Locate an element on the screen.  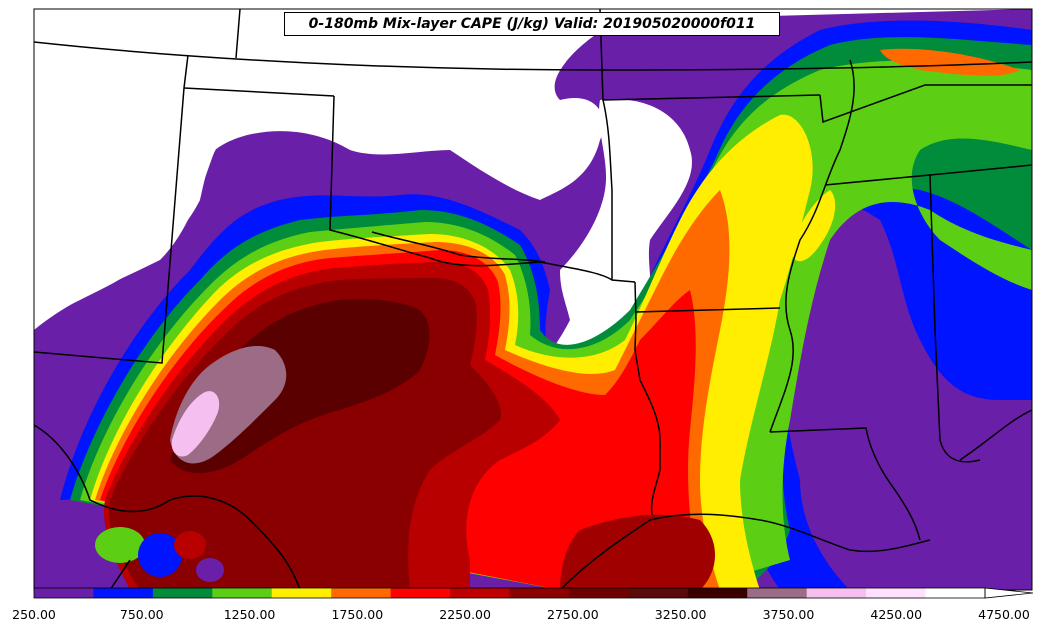
boundary-rio-grande is located at coordinates (167, 507).